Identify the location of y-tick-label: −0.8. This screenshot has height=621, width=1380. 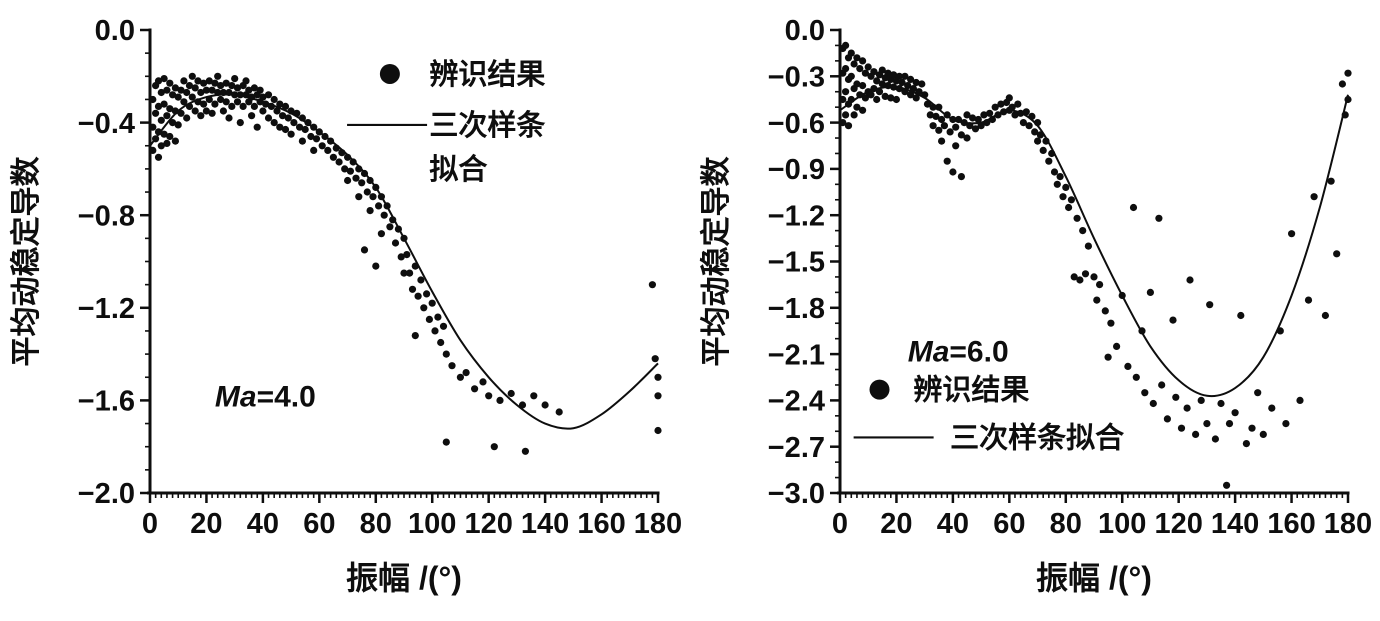
(106, 216).